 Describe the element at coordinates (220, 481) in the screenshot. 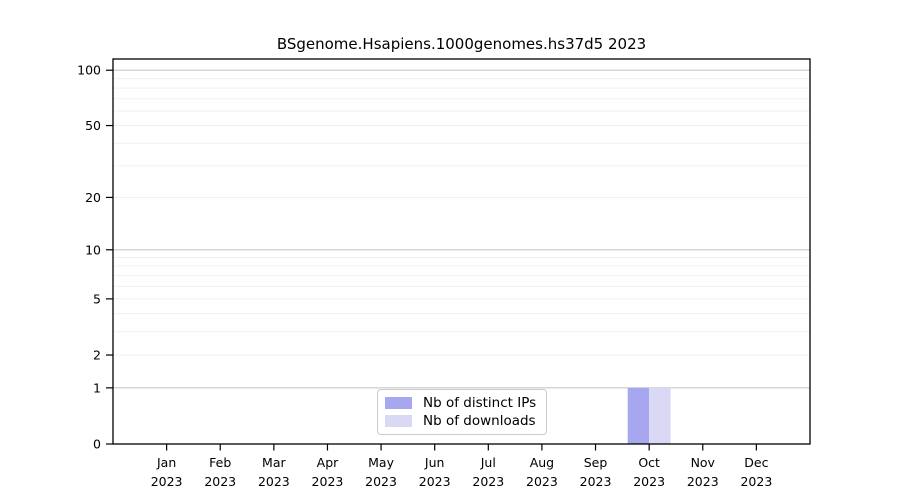

I see `x-tick-year-feb: 2023` at that location.